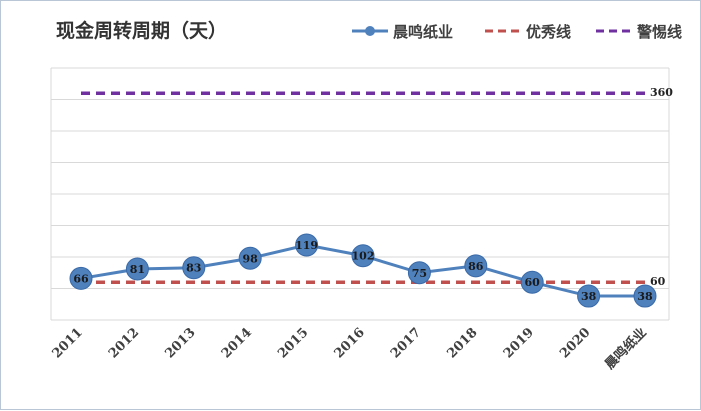 The image size is (701, 411). I want to click on reference-line-label: 360, so click(661, 92).